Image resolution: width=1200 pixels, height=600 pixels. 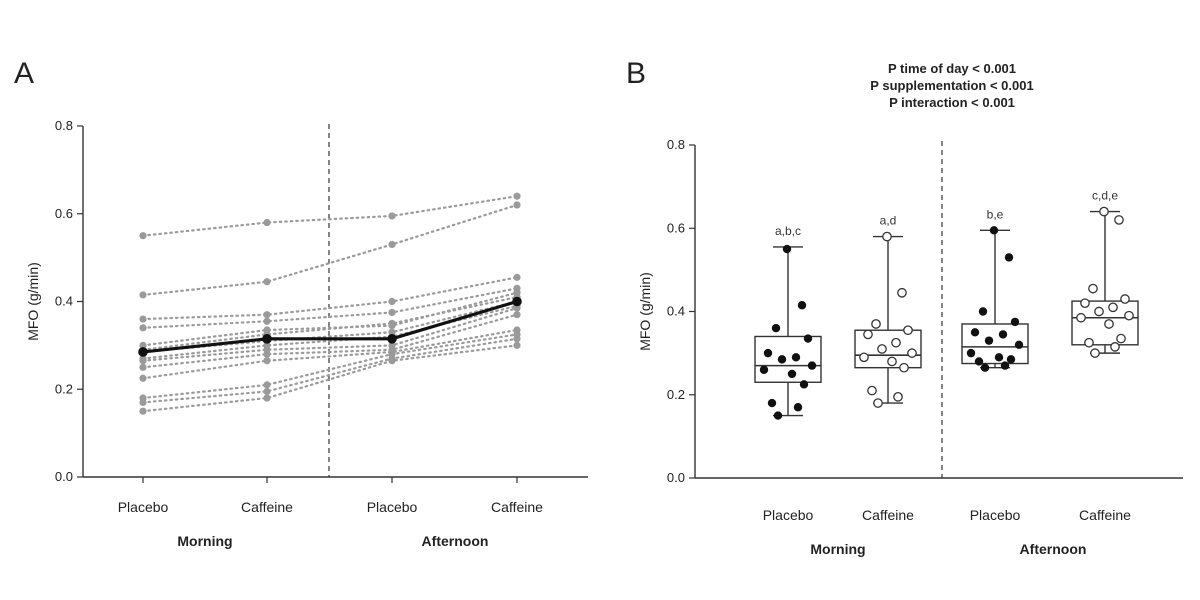 What do you see at coordinates (837, 549) in the screenshot?
I see `panel-b-group-label: Morning` at bounding box center [837, 549].